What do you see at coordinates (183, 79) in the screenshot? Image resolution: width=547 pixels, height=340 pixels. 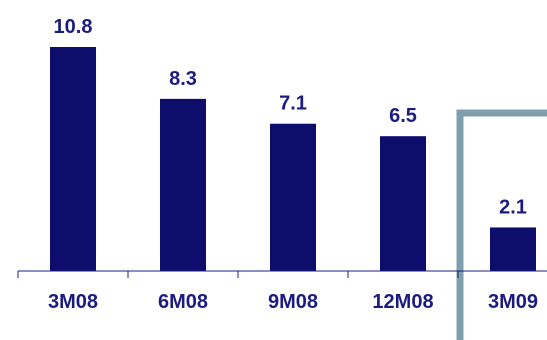 I see `value-label-6m08: 8.3` at bounding box center [183, 79].